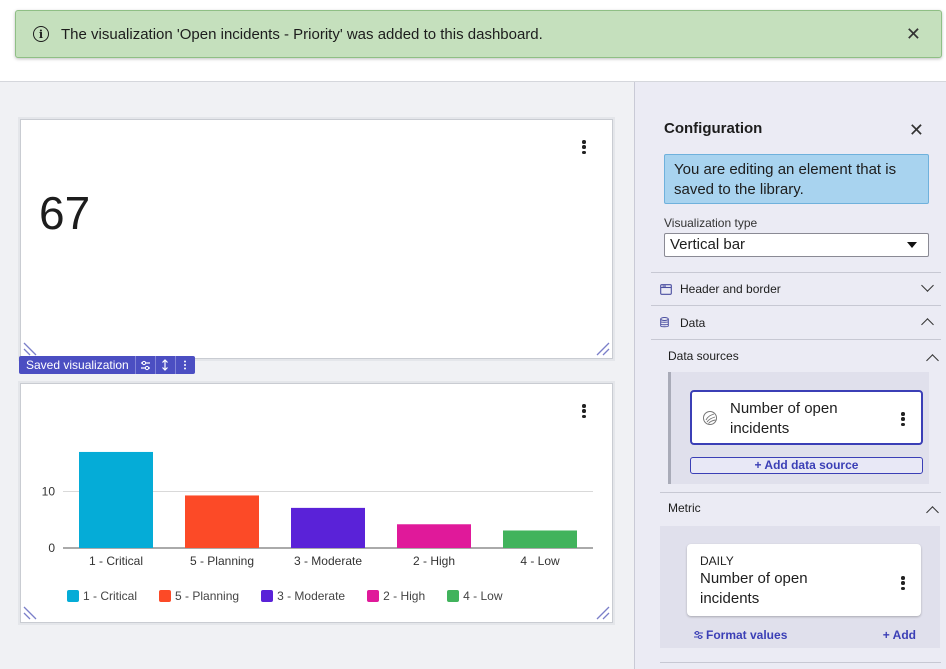 This screenshot has height=669, width=946. I want to click on legend-item: 2 - High, so click(396, 596).